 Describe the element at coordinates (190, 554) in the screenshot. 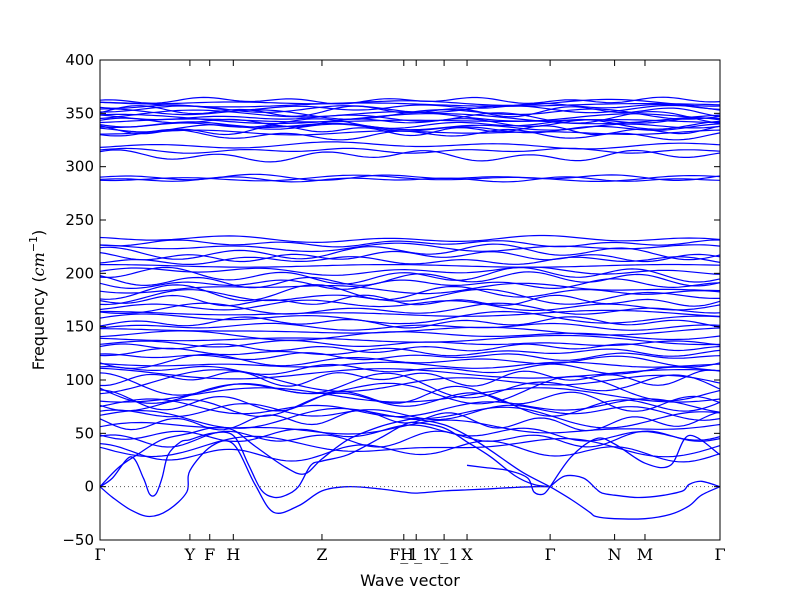

I see `kpoint-label: Y` at that location.